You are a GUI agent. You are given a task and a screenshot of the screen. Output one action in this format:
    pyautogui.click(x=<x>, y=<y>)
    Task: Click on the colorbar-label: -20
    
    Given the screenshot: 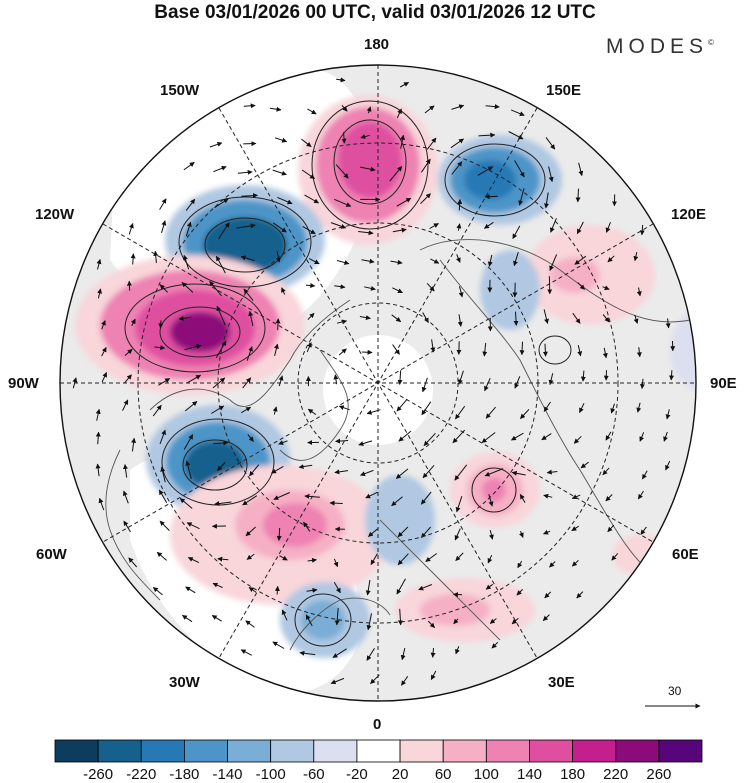 What is the action you would take?
    pyautogui.click(x=357, y=774)
    